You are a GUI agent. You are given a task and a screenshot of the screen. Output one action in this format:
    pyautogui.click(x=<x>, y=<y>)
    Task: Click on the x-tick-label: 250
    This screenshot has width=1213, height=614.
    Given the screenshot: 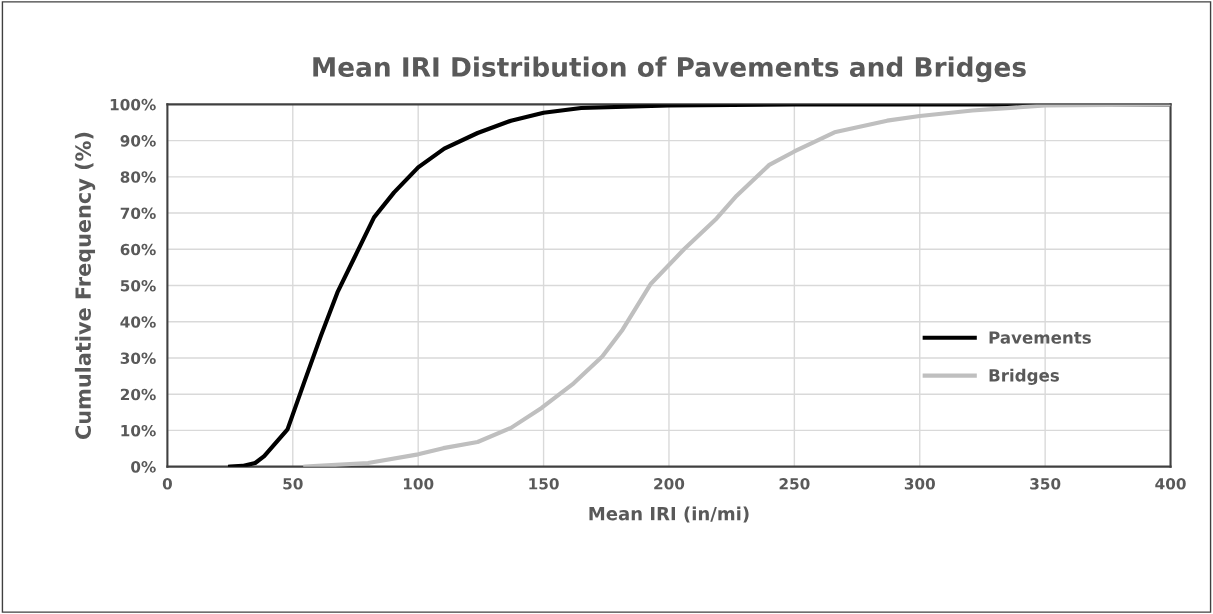 What is the action you would take?
    pyautogui.click(x=794, y=484)
    